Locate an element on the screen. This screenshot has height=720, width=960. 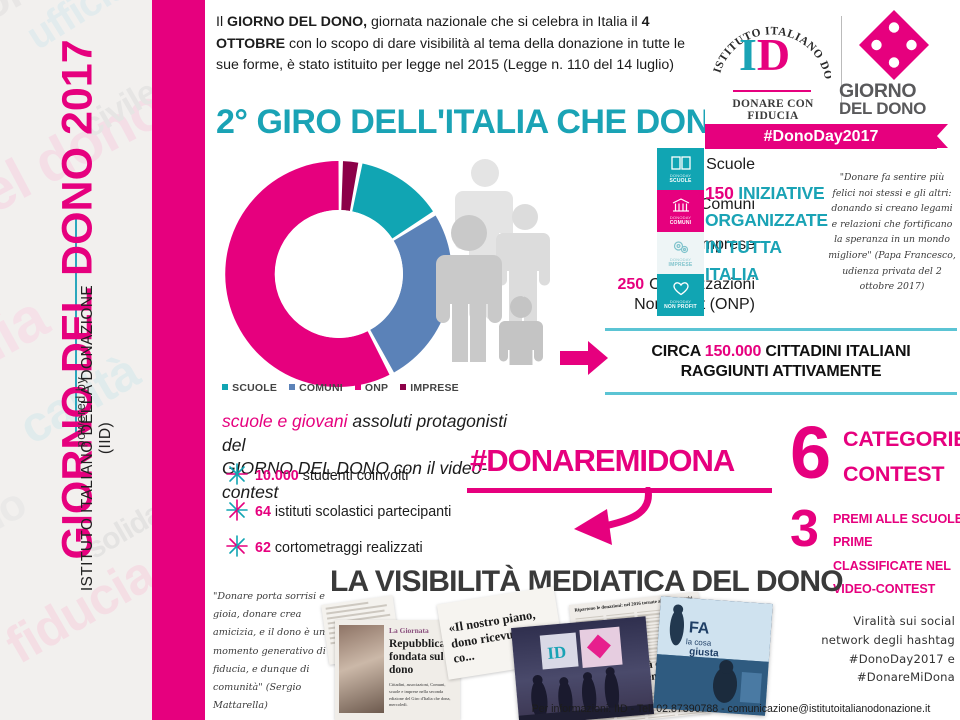
reach-prefix: CIRCA is located at coordinates (678, 351).